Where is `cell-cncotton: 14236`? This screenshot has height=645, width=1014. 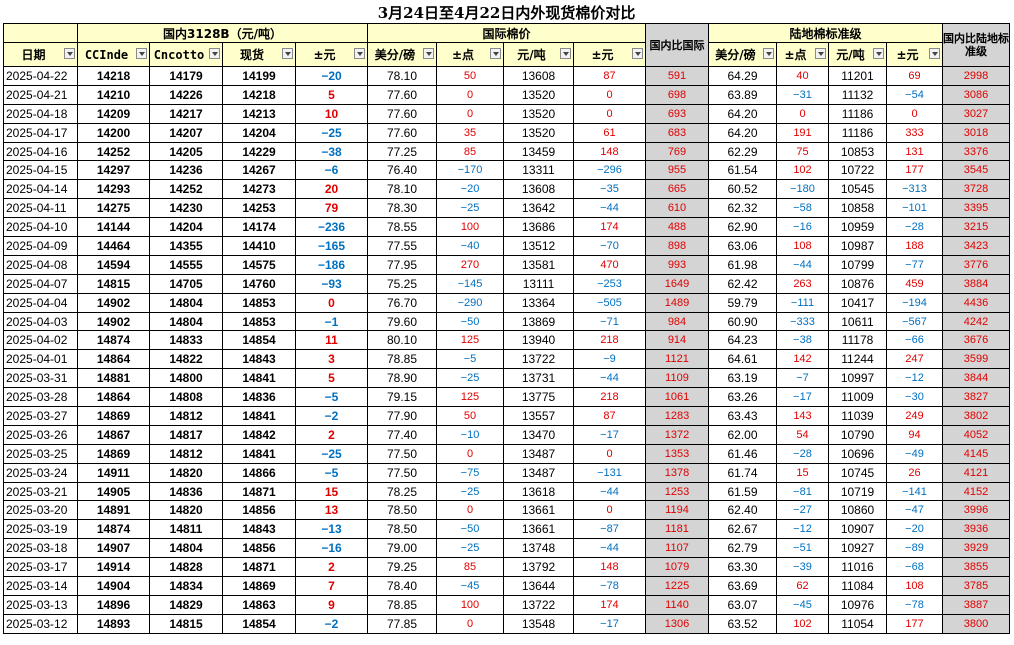
cell-cncotton: 14236 is located at coordinates (186, 170).